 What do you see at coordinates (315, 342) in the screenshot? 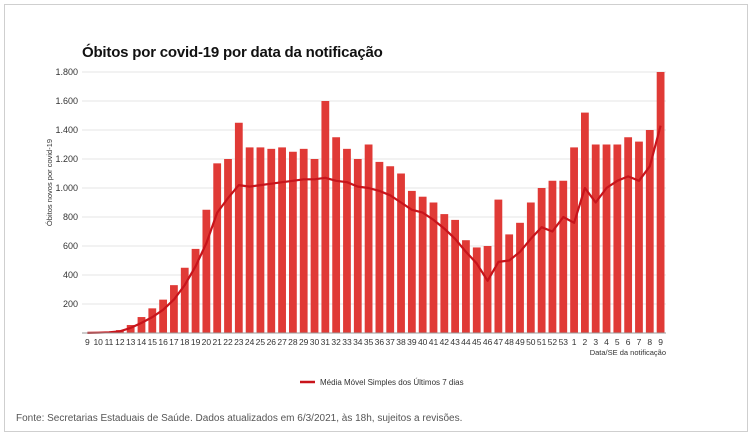
I see `x-tick-label: 30` at bounding box center [315, 342].